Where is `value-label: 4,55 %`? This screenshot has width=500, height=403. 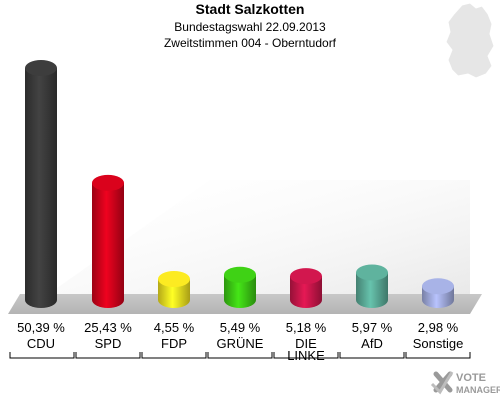 value-label: 4,55 % is located at coordinates (174, 327).